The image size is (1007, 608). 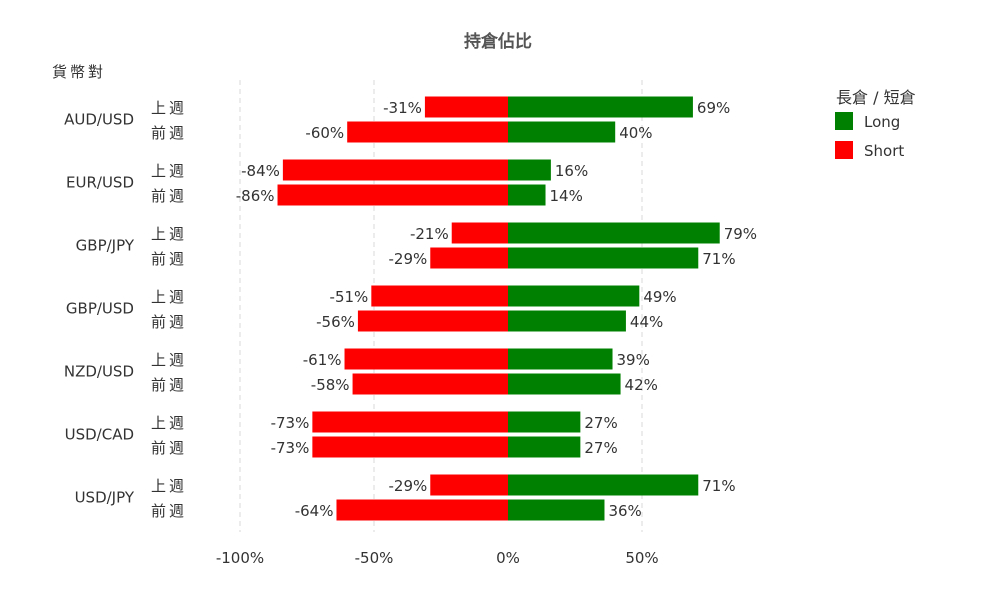 I want to click on long-data-label: 39%, so click(x=633, y=360).